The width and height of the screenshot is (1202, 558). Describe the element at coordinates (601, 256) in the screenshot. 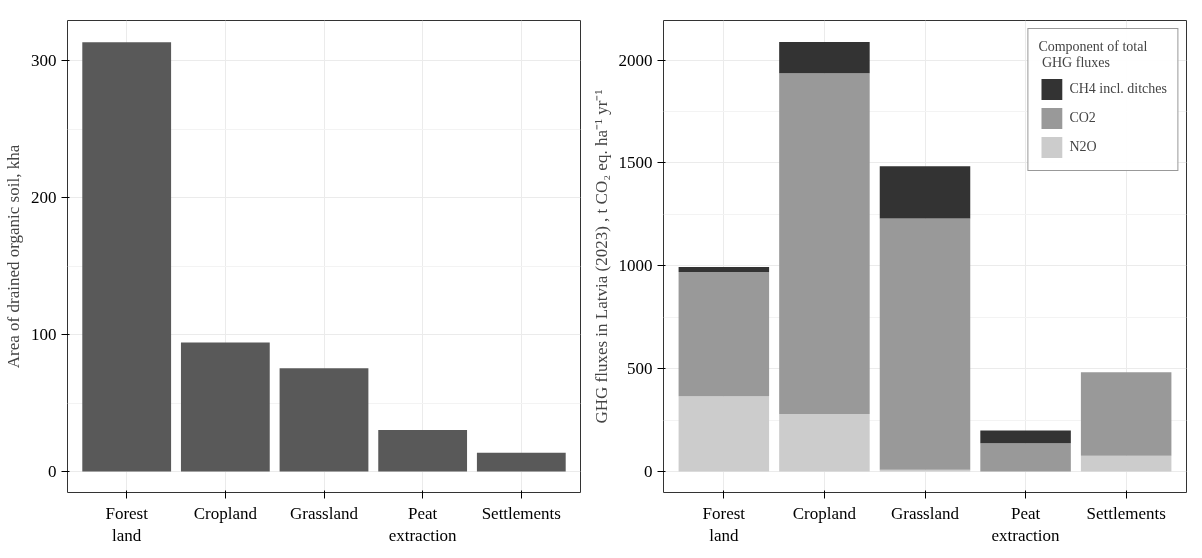

I see `y-axis-title: GHG fluxes in Latvia (2023) , t CO₂ eq. ha⁻¹ yr⁻¹` at that location.